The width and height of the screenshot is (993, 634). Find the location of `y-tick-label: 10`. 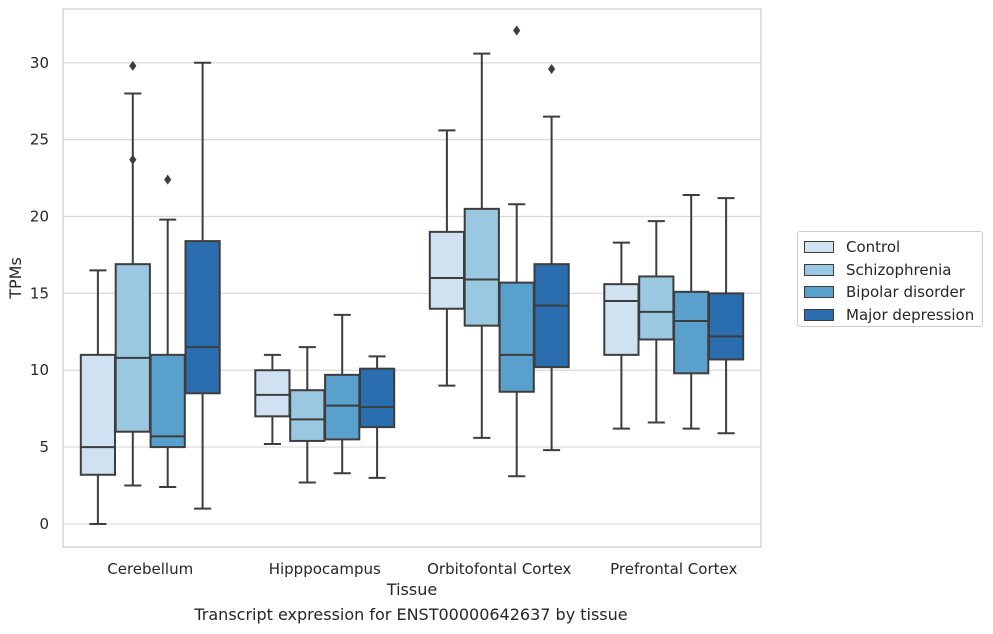

y-tick-label: 10 is located at coordinates (39, 370).